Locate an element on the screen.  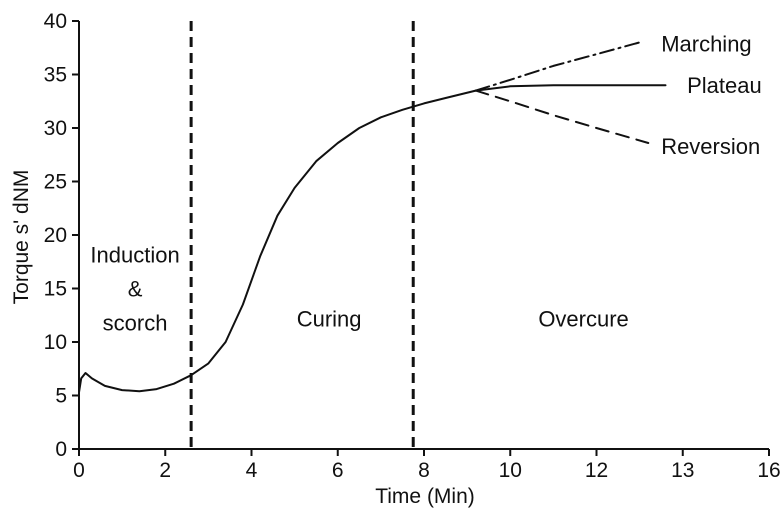
x-tick-label: 2 is located at coordinates (165, 470).